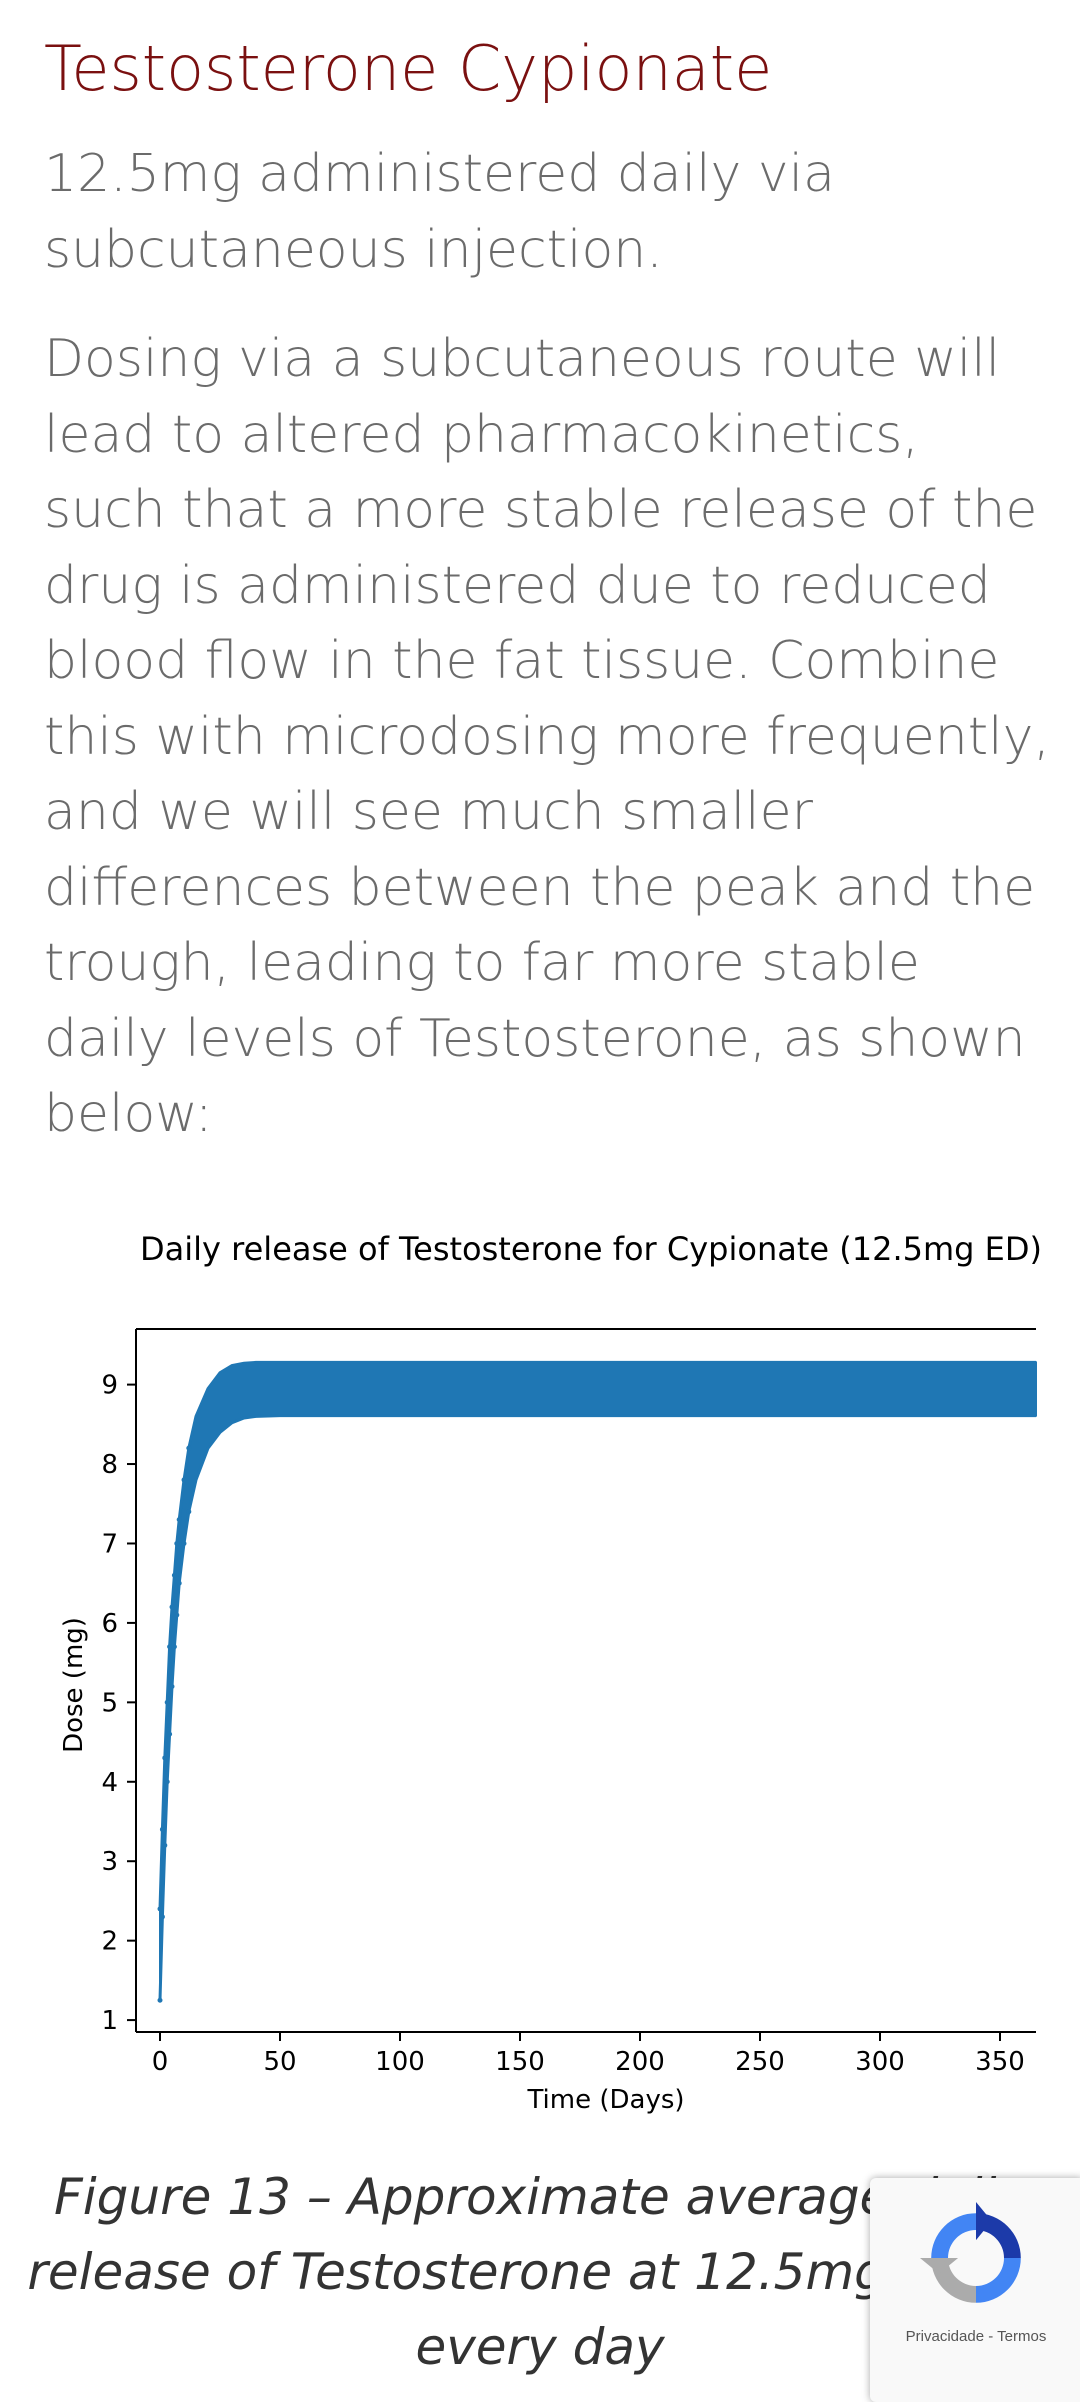 The width and height of the screenshot is (1080, 2402). Describe the element at coordinates (1000, 2062) in the screenshot. I see `x-tick-label: 350` at that location.